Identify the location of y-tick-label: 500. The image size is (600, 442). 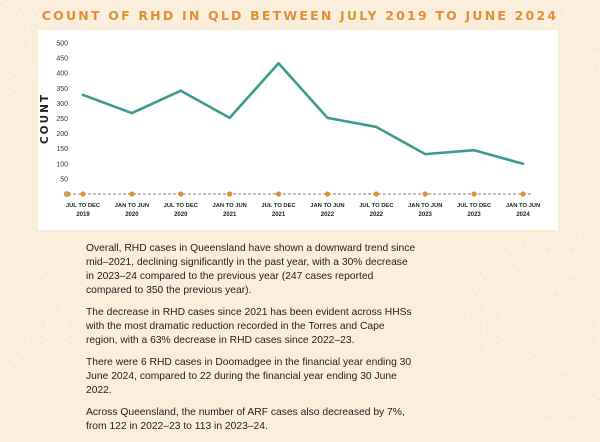
(62, 44).